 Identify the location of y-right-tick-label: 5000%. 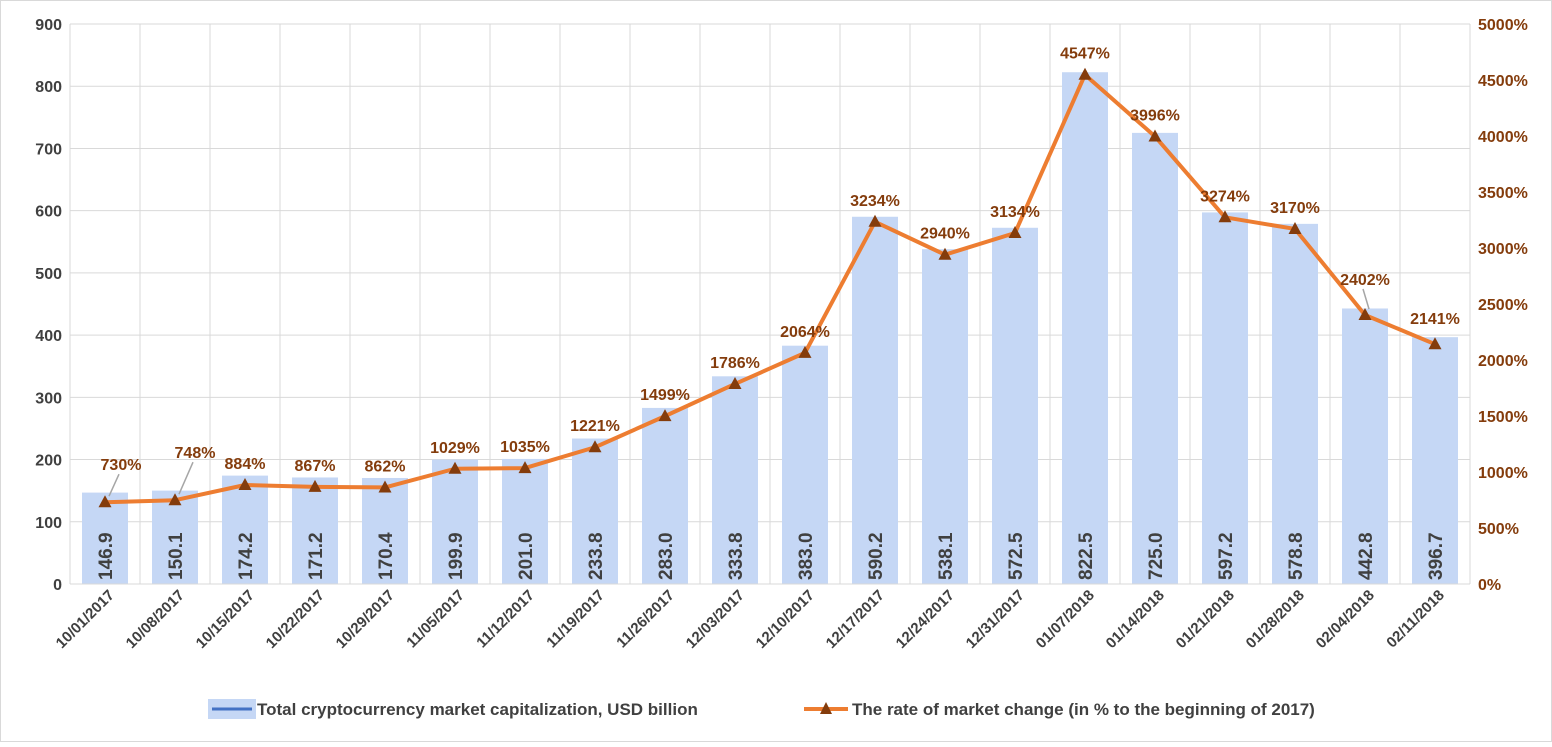
(1503, 25).